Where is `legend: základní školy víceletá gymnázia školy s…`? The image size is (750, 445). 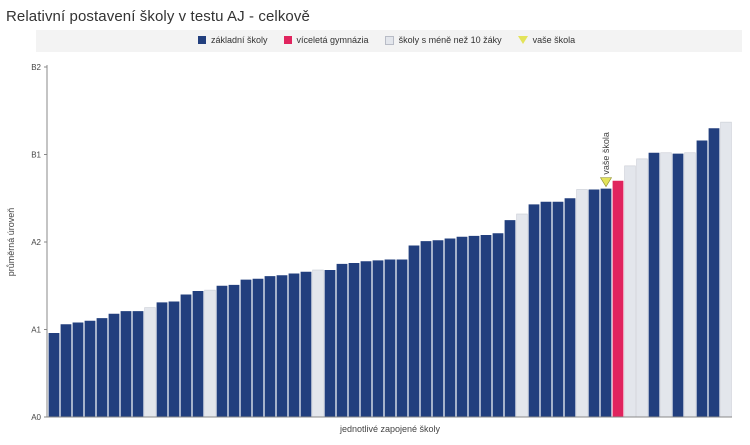 legend: základní školy víceletá gymnázia školy s… is located at coordinates (386, 40).